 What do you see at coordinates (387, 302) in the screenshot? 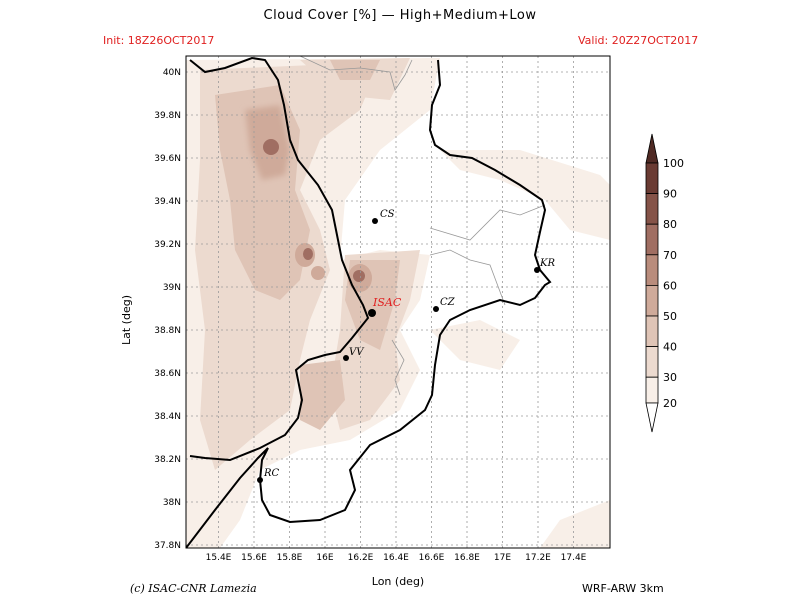
I see `svg-text: ISAC` at bounding box center [387, 302].